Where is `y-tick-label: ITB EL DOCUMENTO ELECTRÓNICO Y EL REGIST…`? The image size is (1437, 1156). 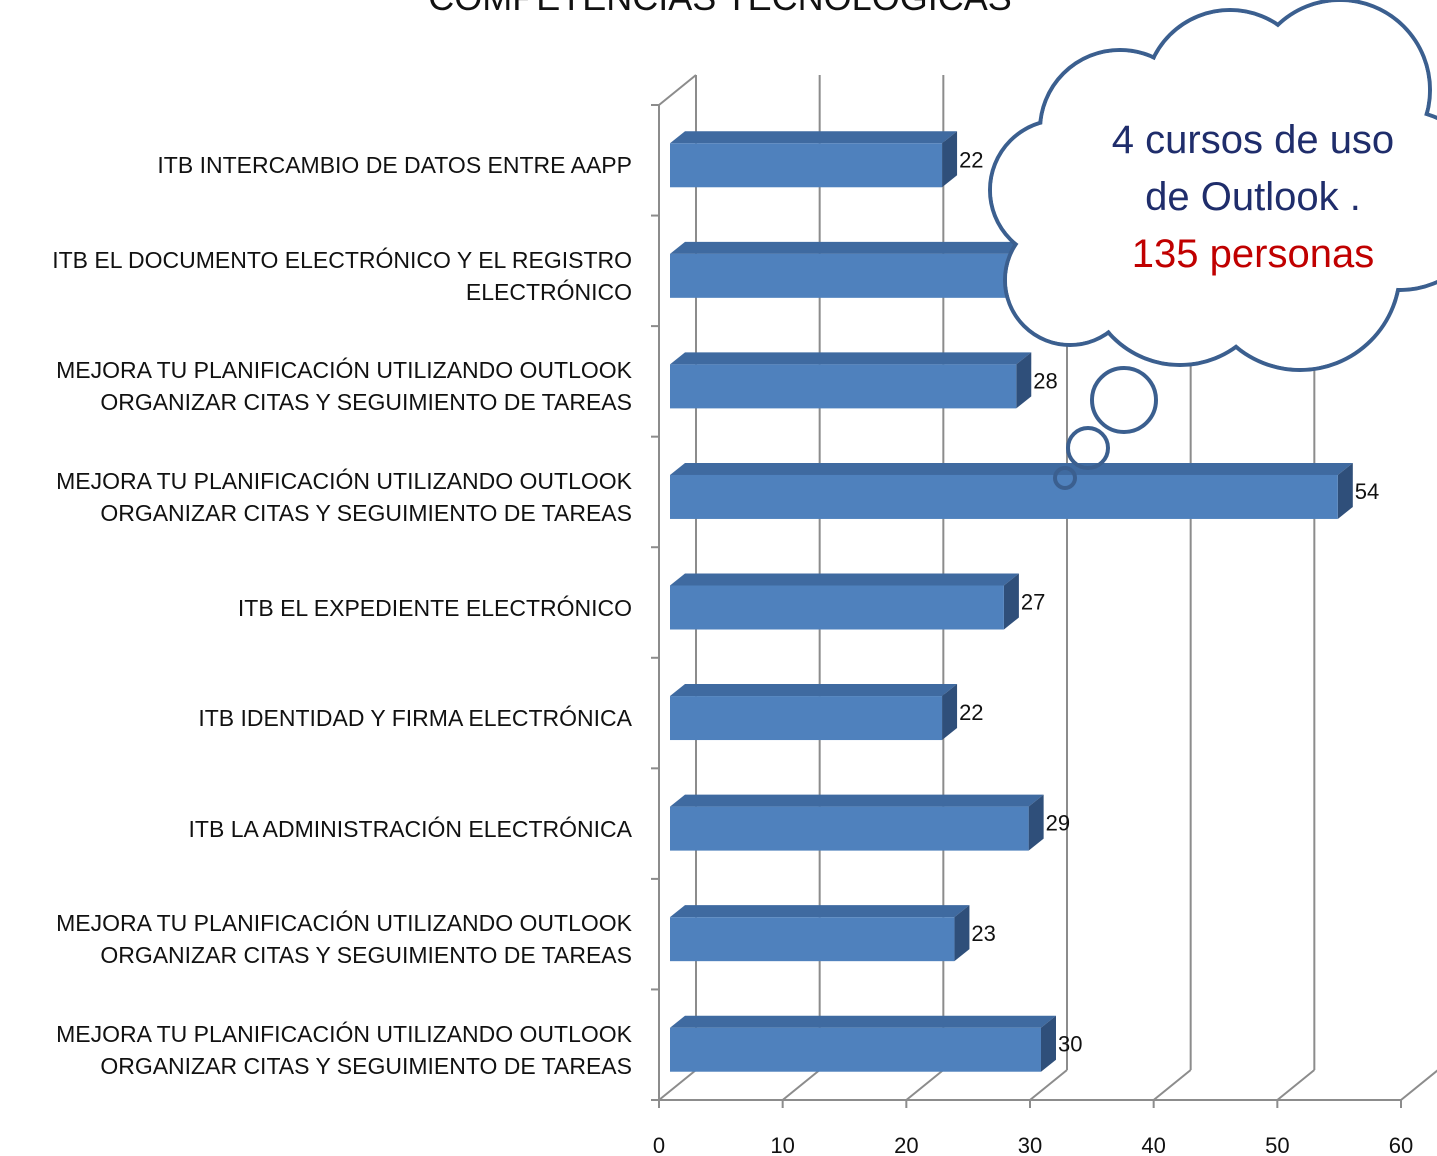
y-tick-label: ITB EL DOCUMENTO ELECTRÓNICO Y EL REGIST… is located at coordinates (342, 275).